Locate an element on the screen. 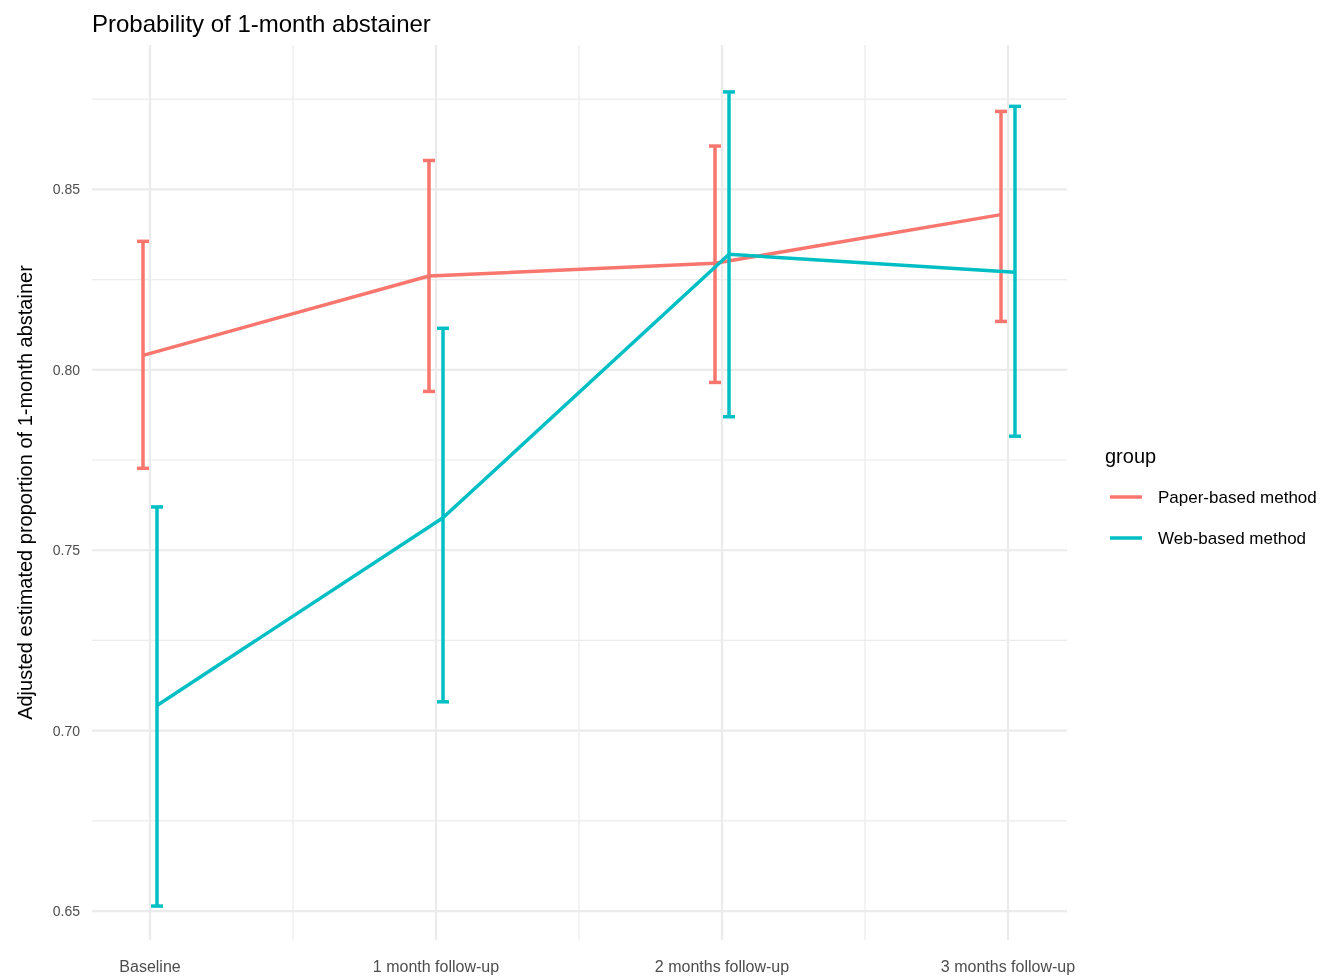 Image resolution: width=1339 pixels, height=980 pixels. x-tick-label: 2 months follow-up is located at coordinates (722, 966).